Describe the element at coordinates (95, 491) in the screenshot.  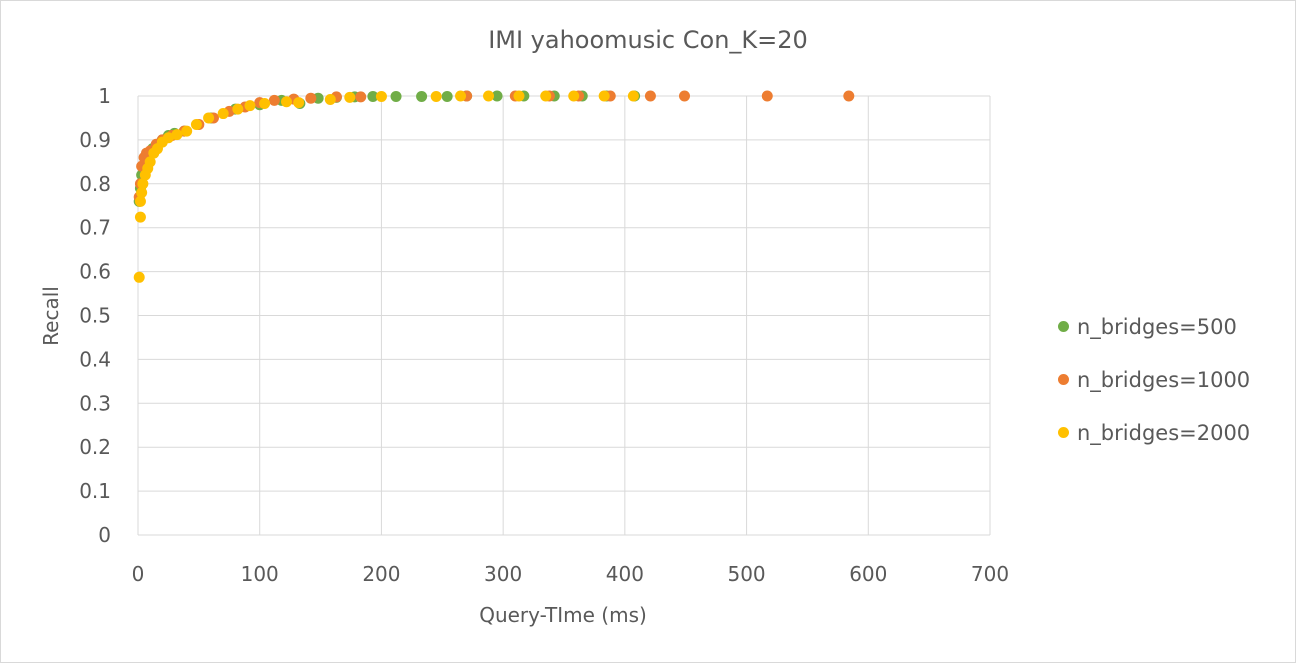
I see `y-tick-label: 0.1` at that location.